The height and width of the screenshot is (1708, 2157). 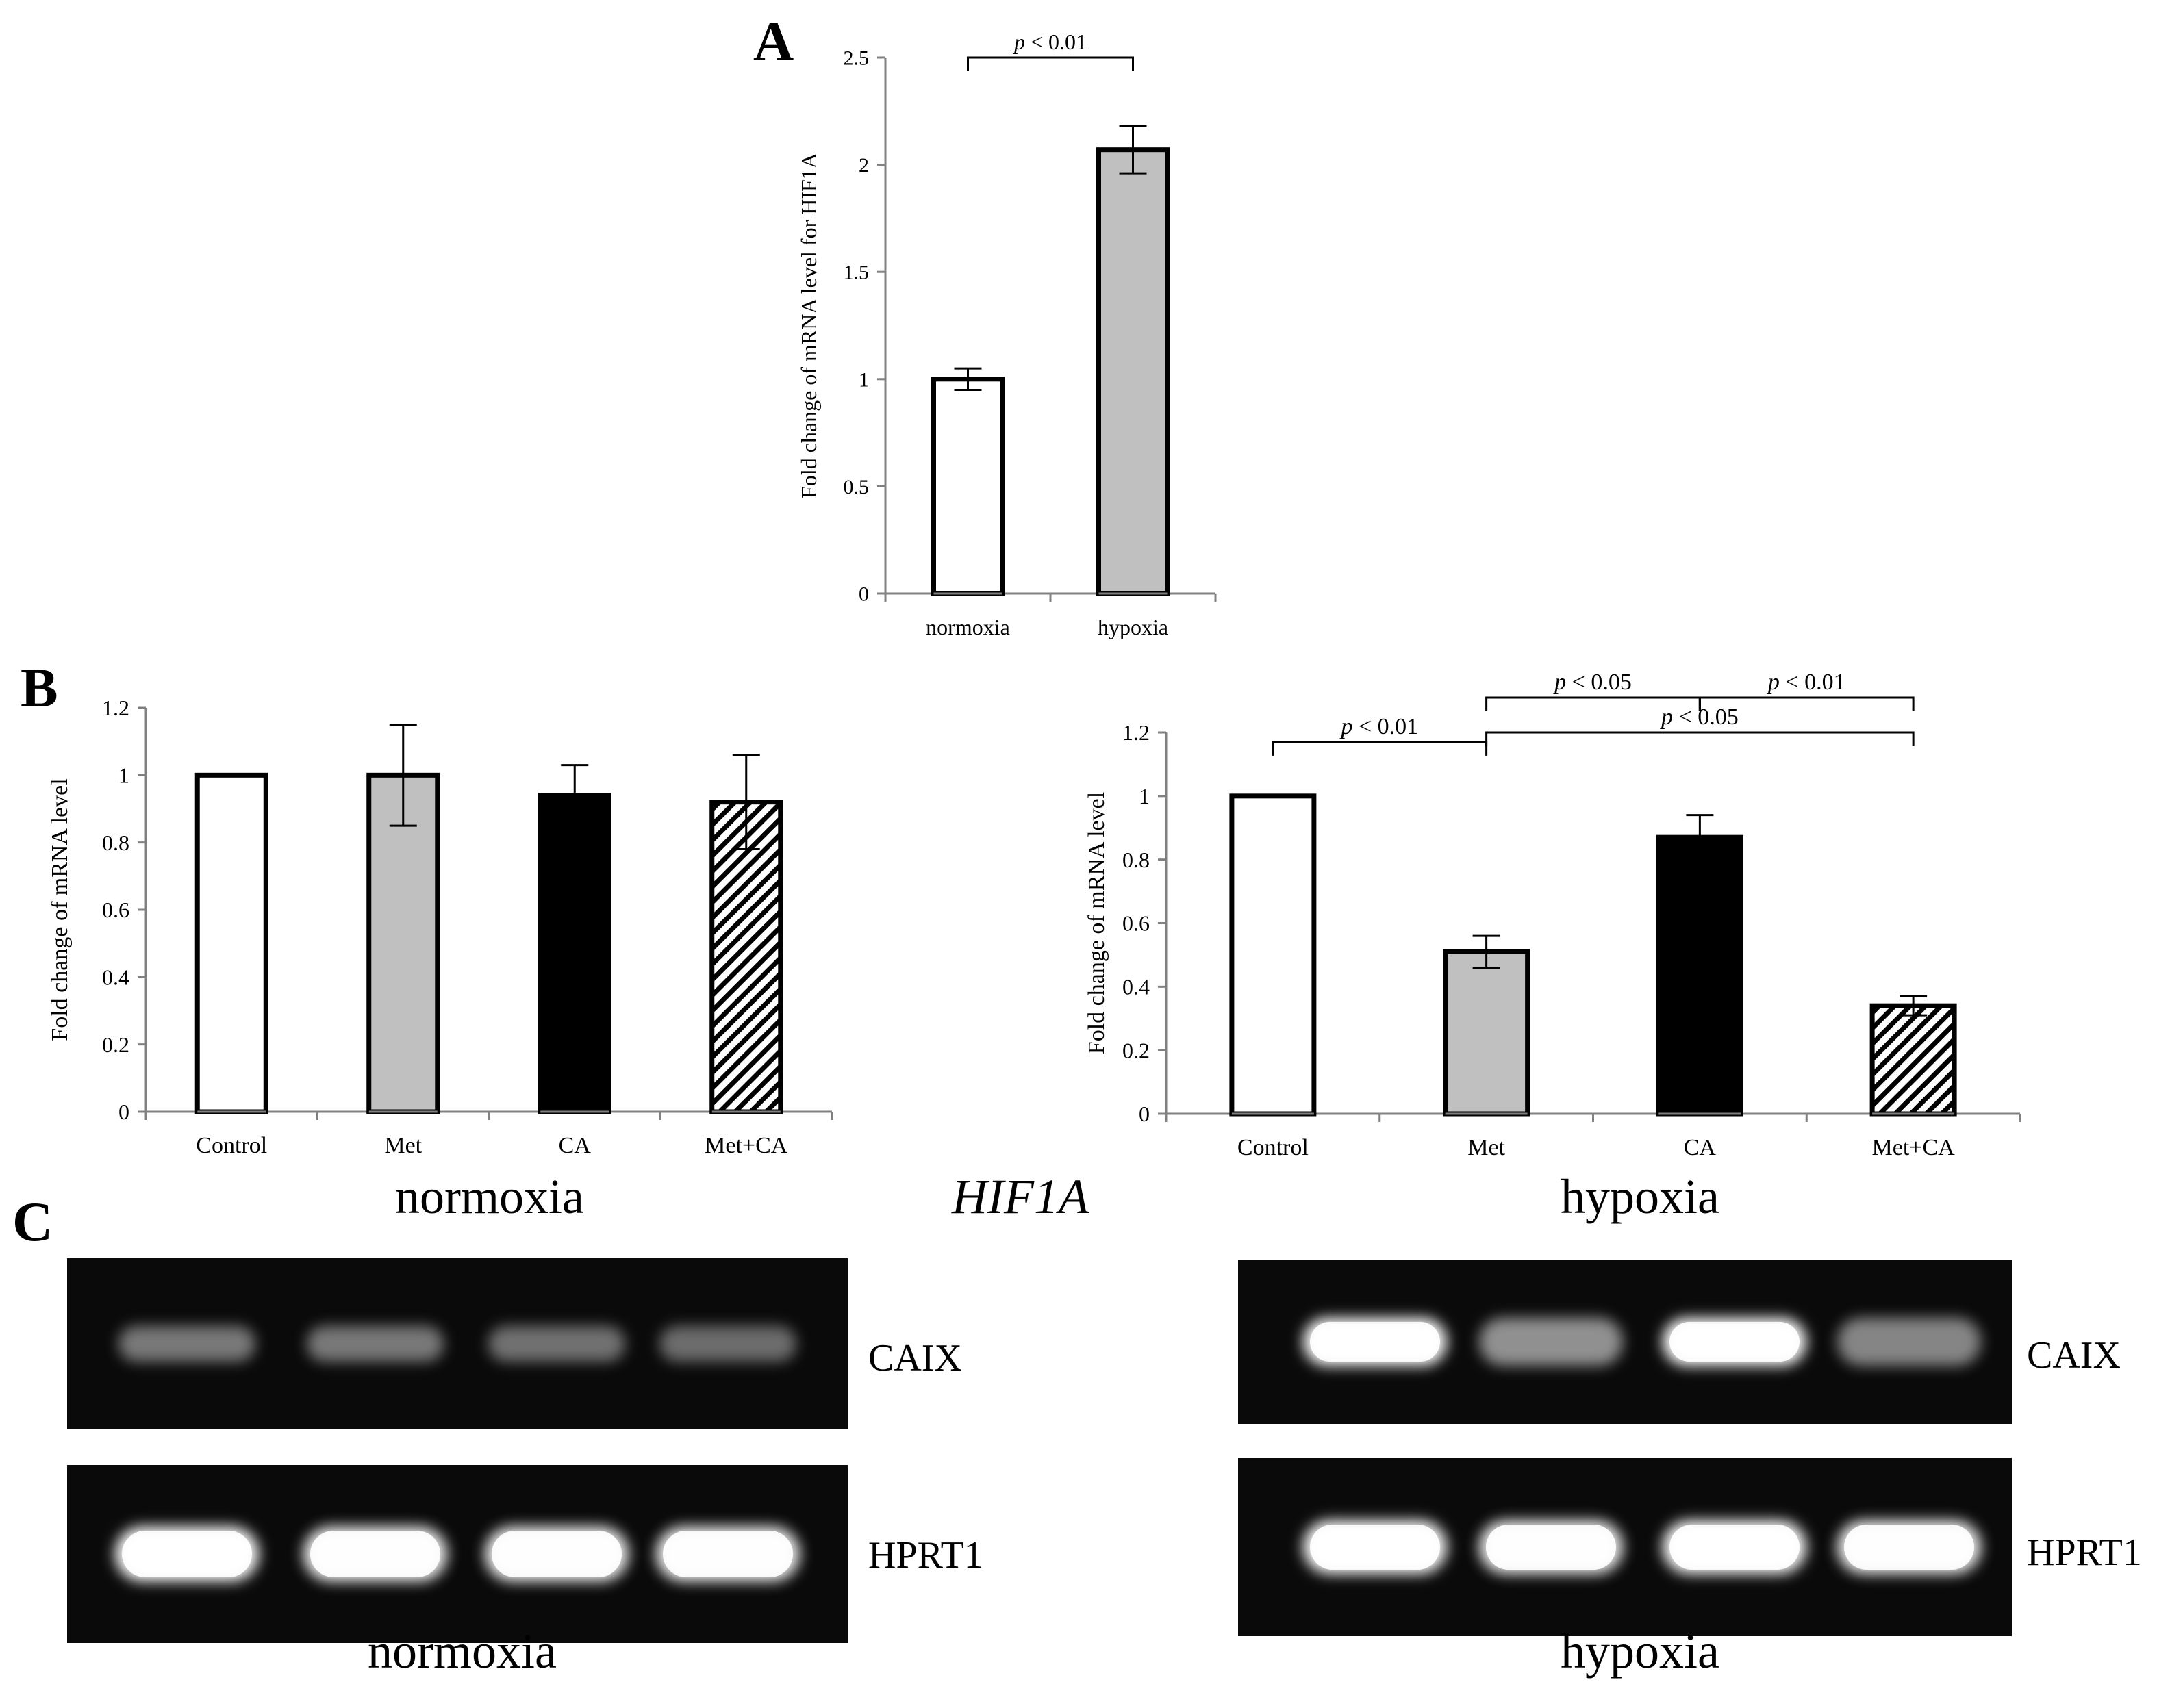 I want to click on bar-met-ca, so click(x=1913, y=1060).